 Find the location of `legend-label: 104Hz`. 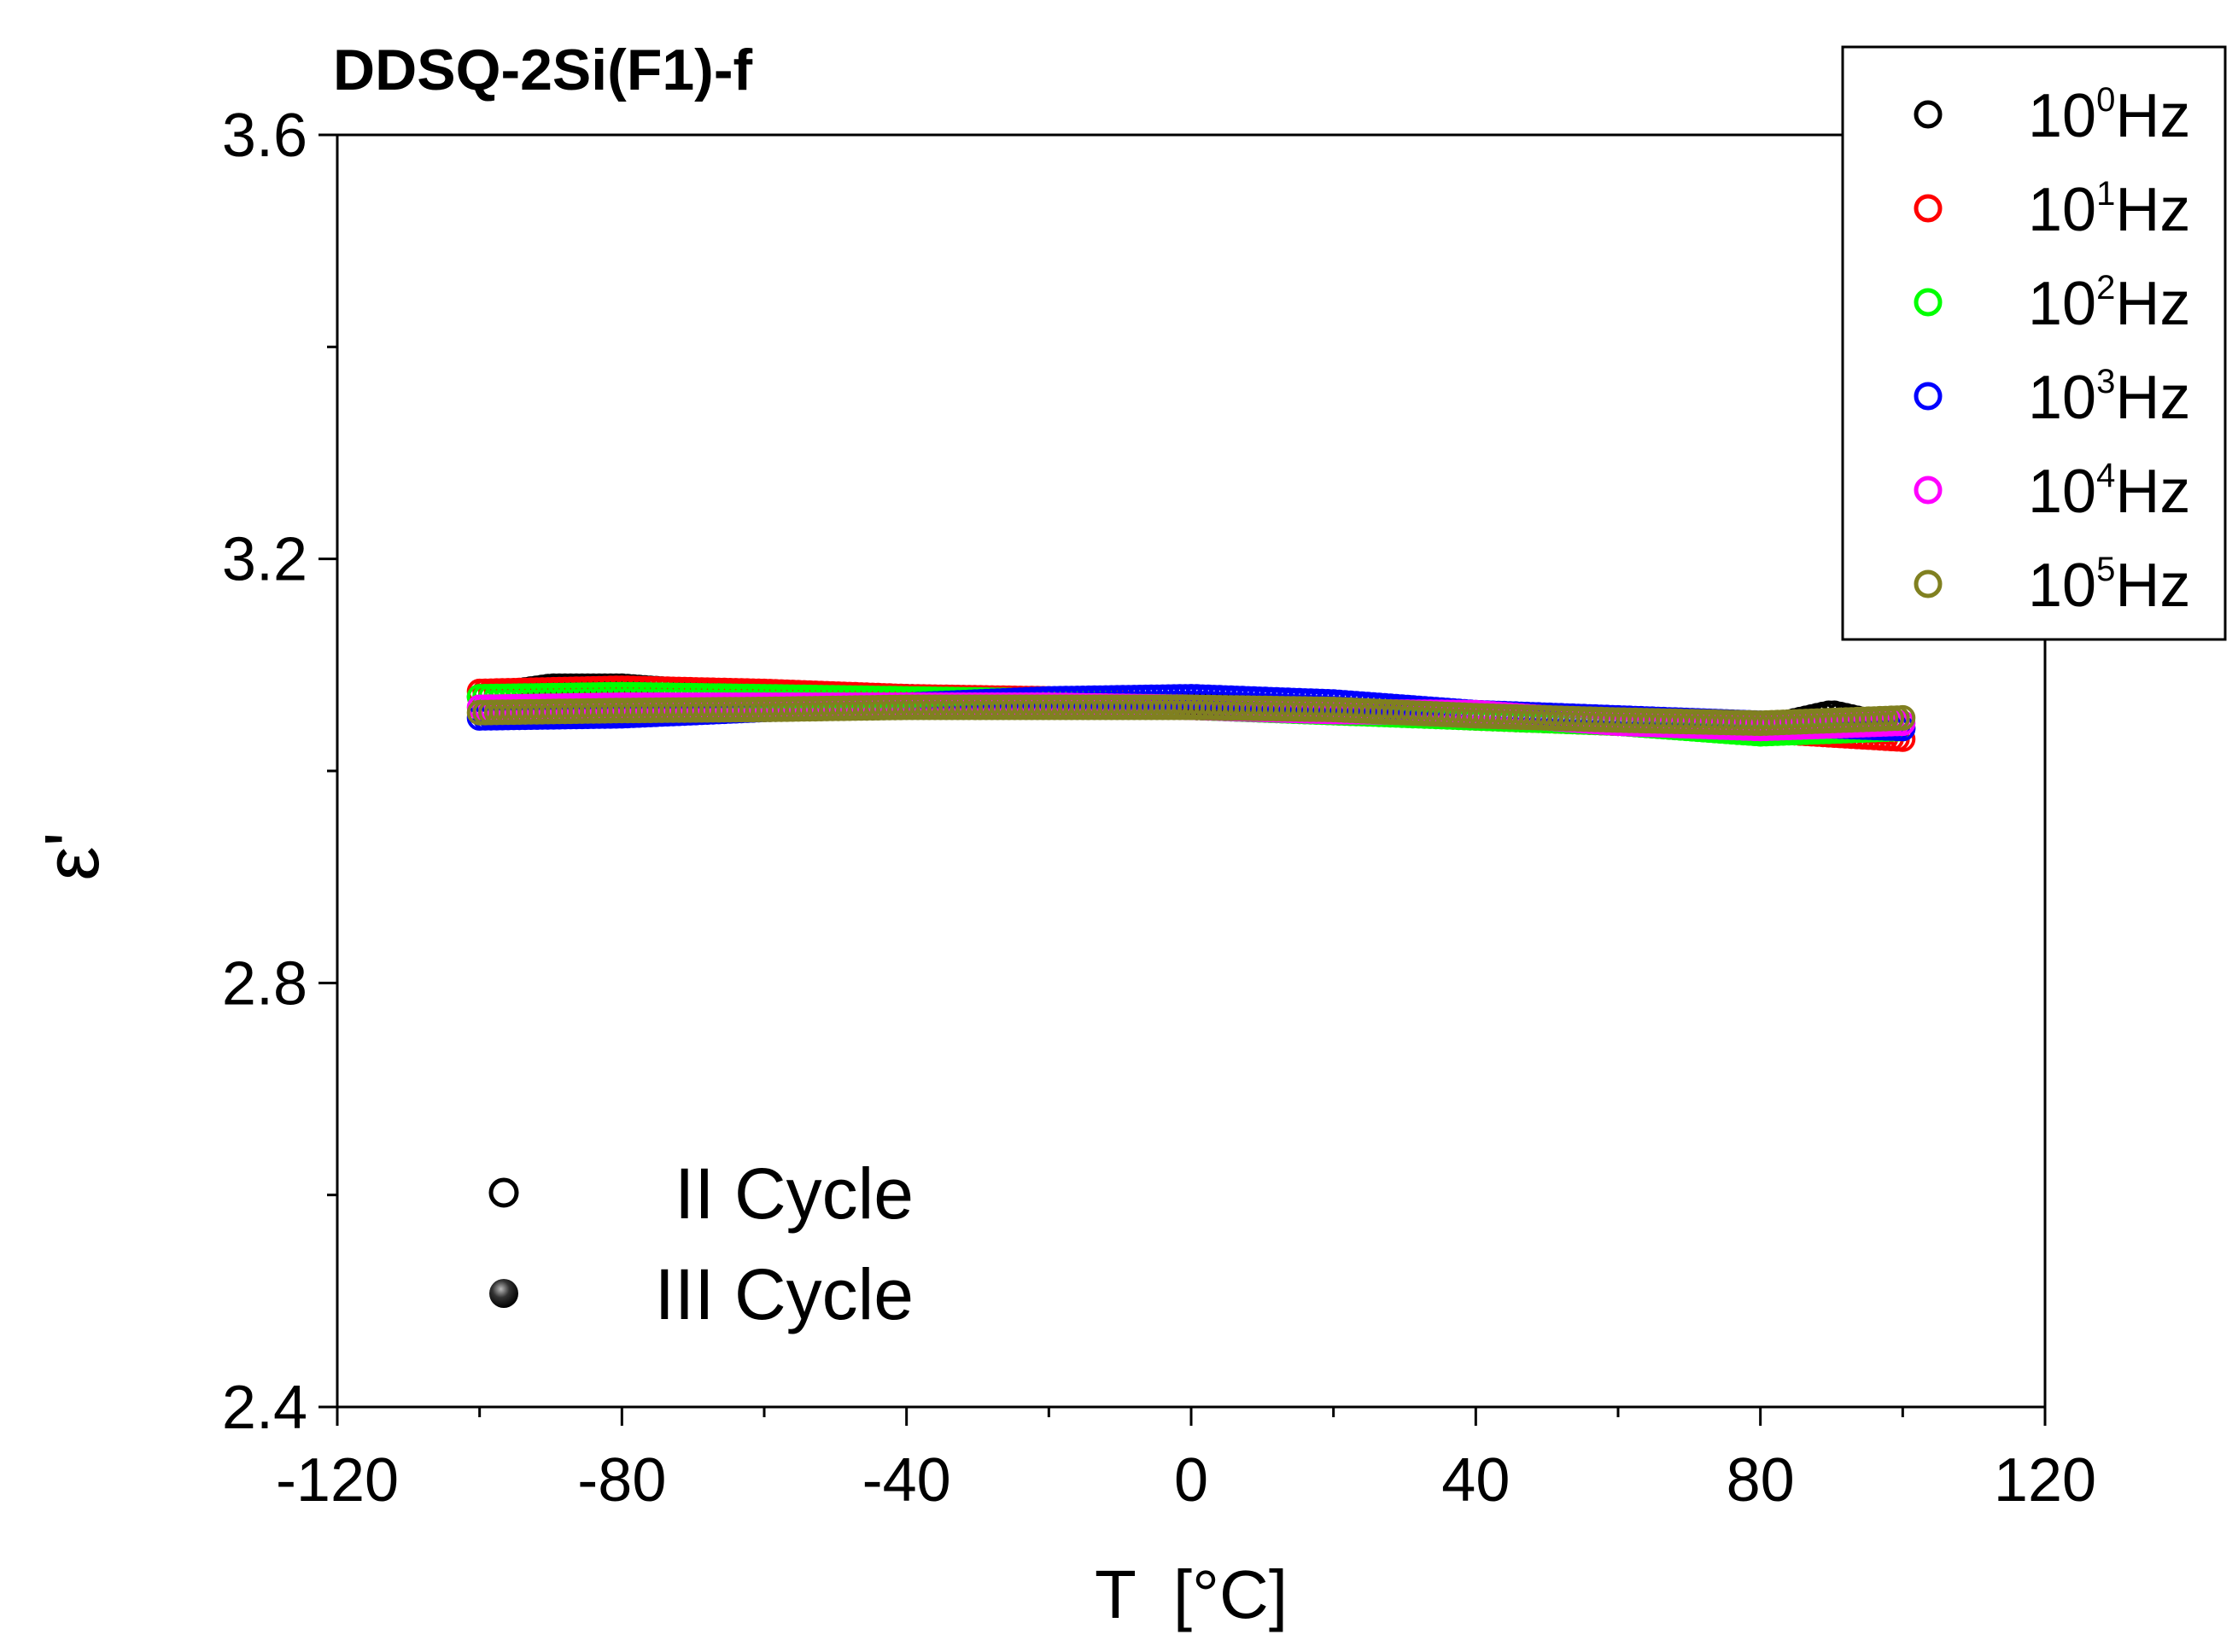

legend-label: 104Hz is located at coordinates (2109, 491).